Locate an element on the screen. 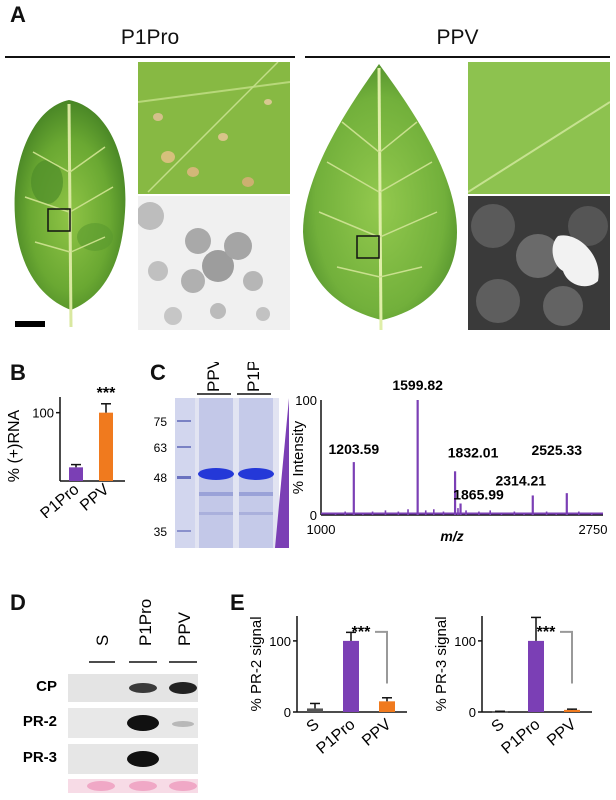  chart-e-pr3-xtick: PPV is located at coordinates (562, 733).